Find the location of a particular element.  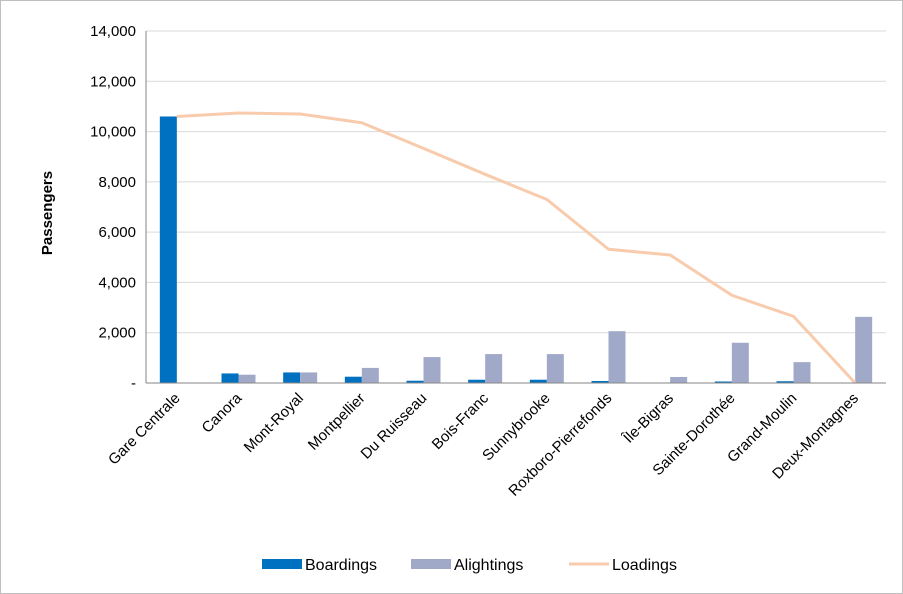

y-axis-label: Passengers is located at coordinates (47, 213).